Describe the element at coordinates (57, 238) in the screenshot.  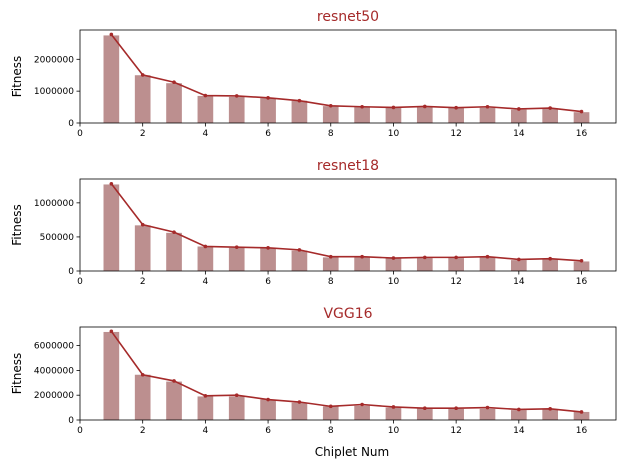
I see `y-tick-label: 500000` at that location.